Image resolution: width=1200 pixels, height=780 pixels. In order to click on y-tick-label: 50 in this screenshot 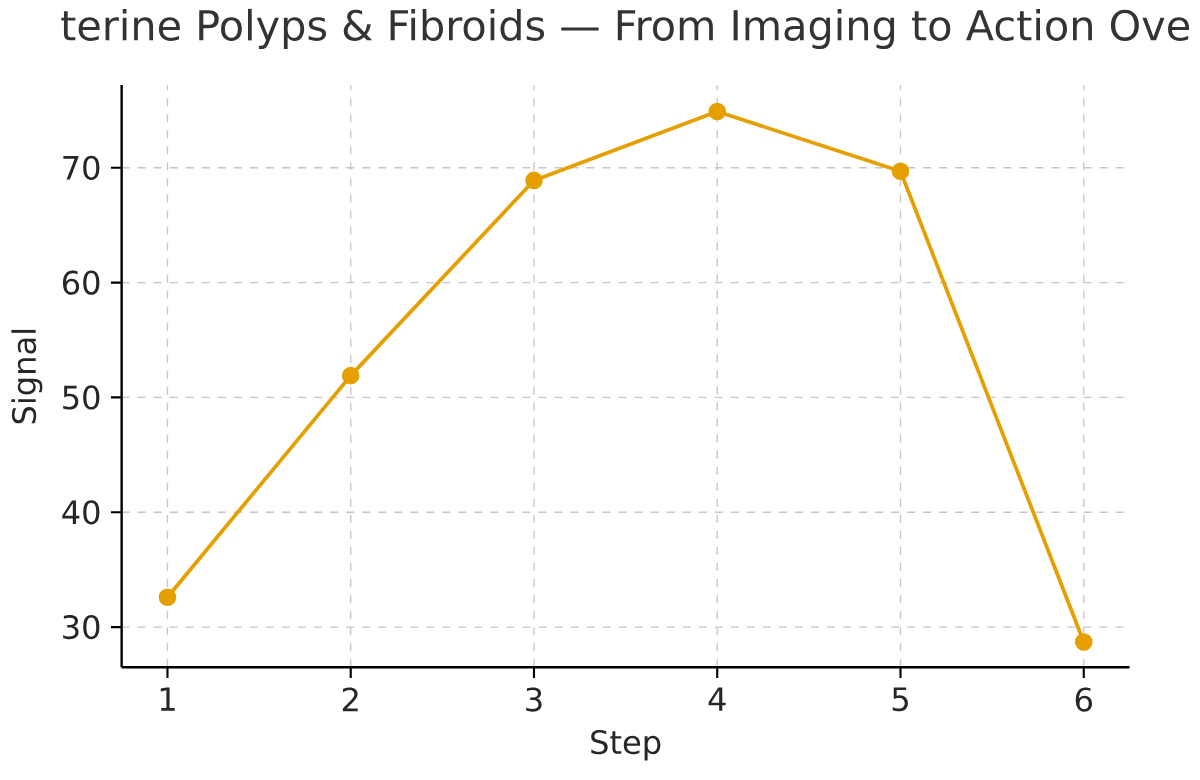, I will do `click(81, 397)`.